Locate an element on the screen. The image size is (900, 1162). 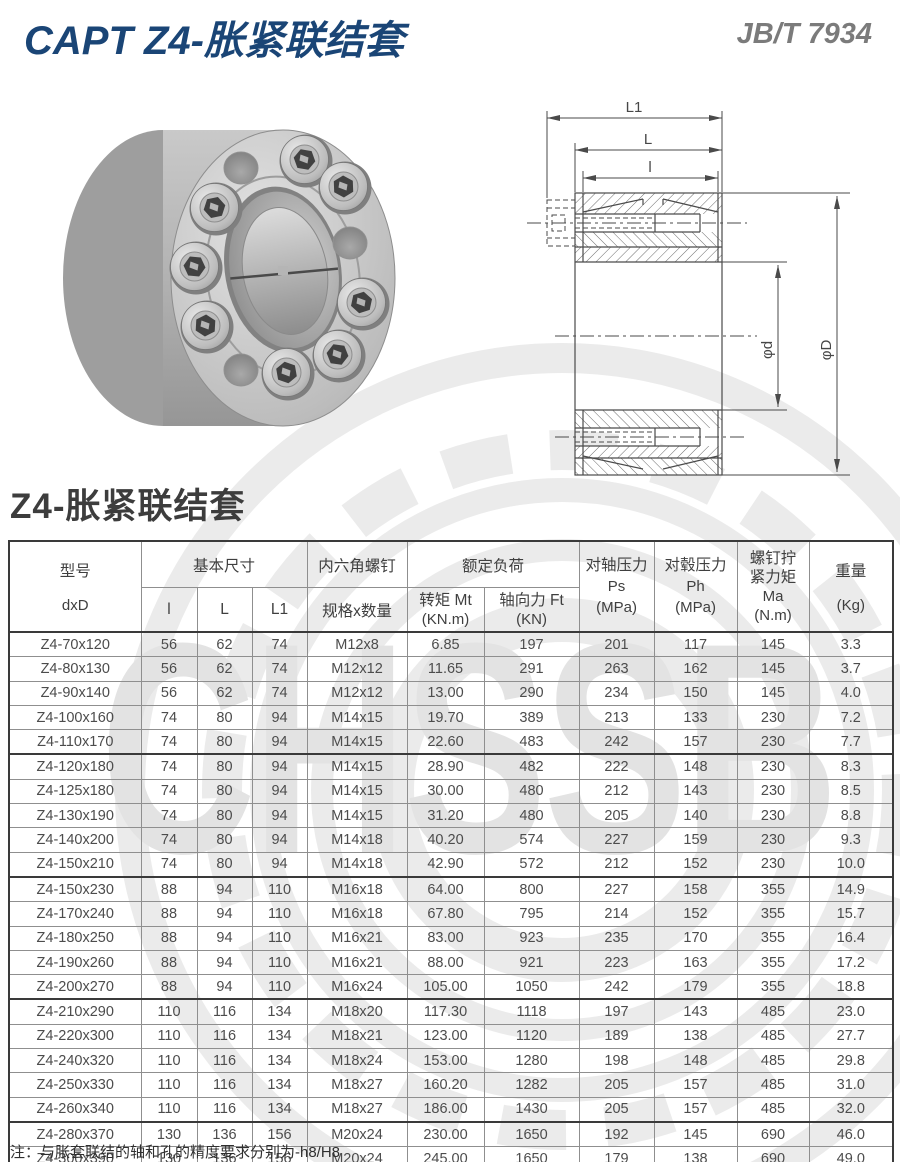
value-cell: M14x15 is located at coordinates (357, 766).